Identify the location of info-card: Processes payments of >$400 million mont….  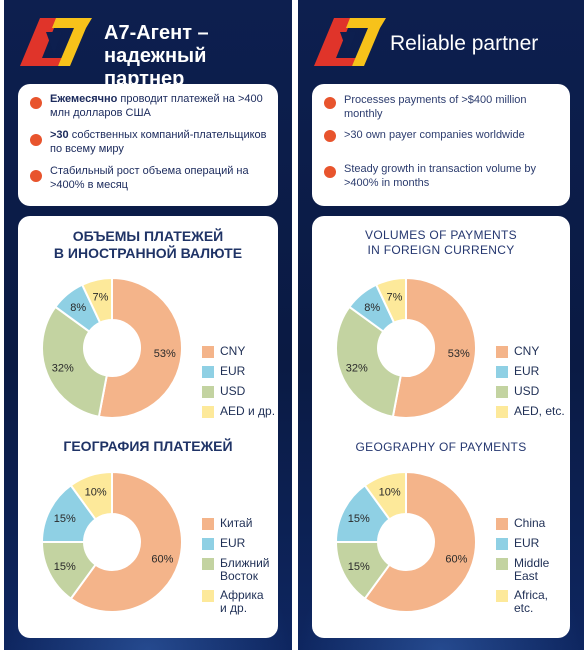
(441, 145).